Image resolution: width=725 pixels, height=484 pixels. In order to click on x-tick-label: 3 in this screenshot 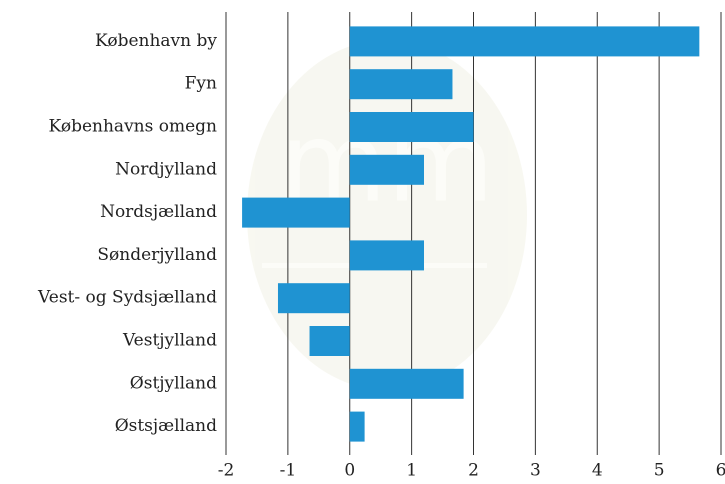, I will do `click(535, 471)`.